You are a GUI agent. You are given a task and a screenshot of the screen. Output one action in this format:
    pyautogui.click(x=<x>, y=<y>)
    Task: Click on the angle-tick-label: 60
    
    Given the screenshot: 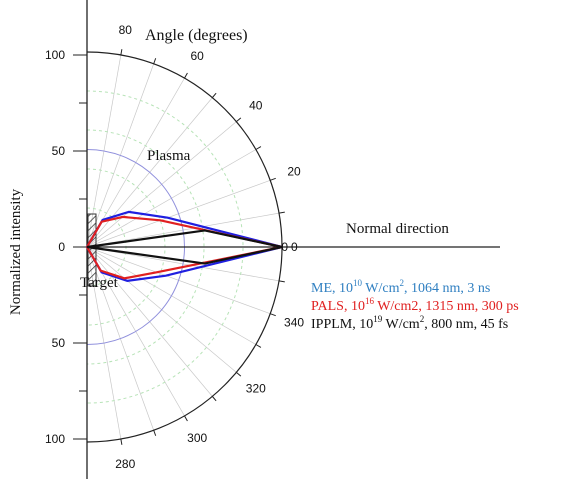 What is the action you would take?
    pyautogui.click(x=197, y=56)
    